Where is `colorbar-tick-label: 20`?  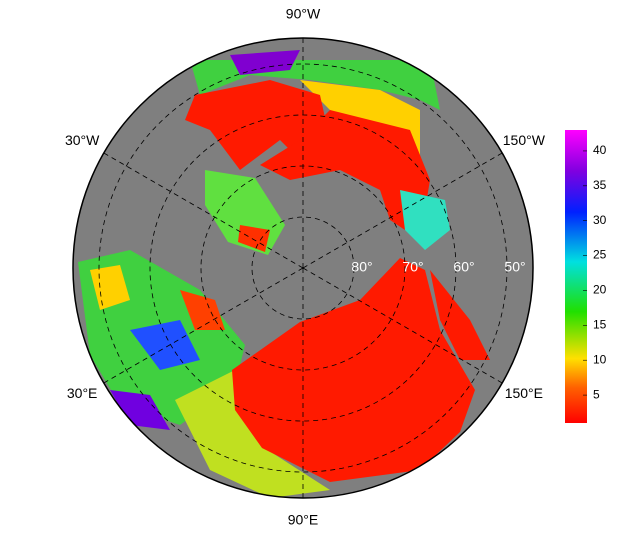 colorbar-tick-label: 20 is located at coordinates (600, 290).